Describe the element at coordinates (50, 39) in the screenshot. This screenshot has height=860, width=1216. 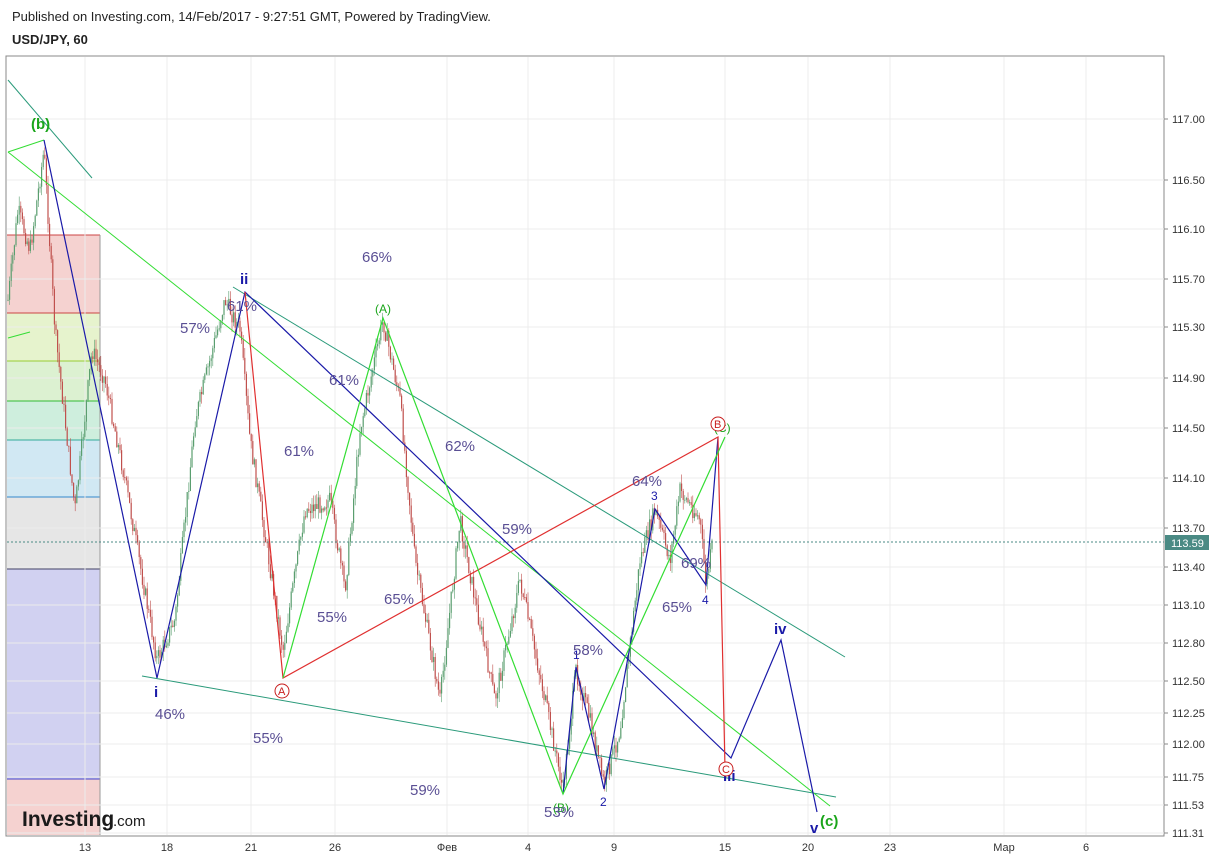
I see `symbol-title: USD/JPY, 60` at that location.